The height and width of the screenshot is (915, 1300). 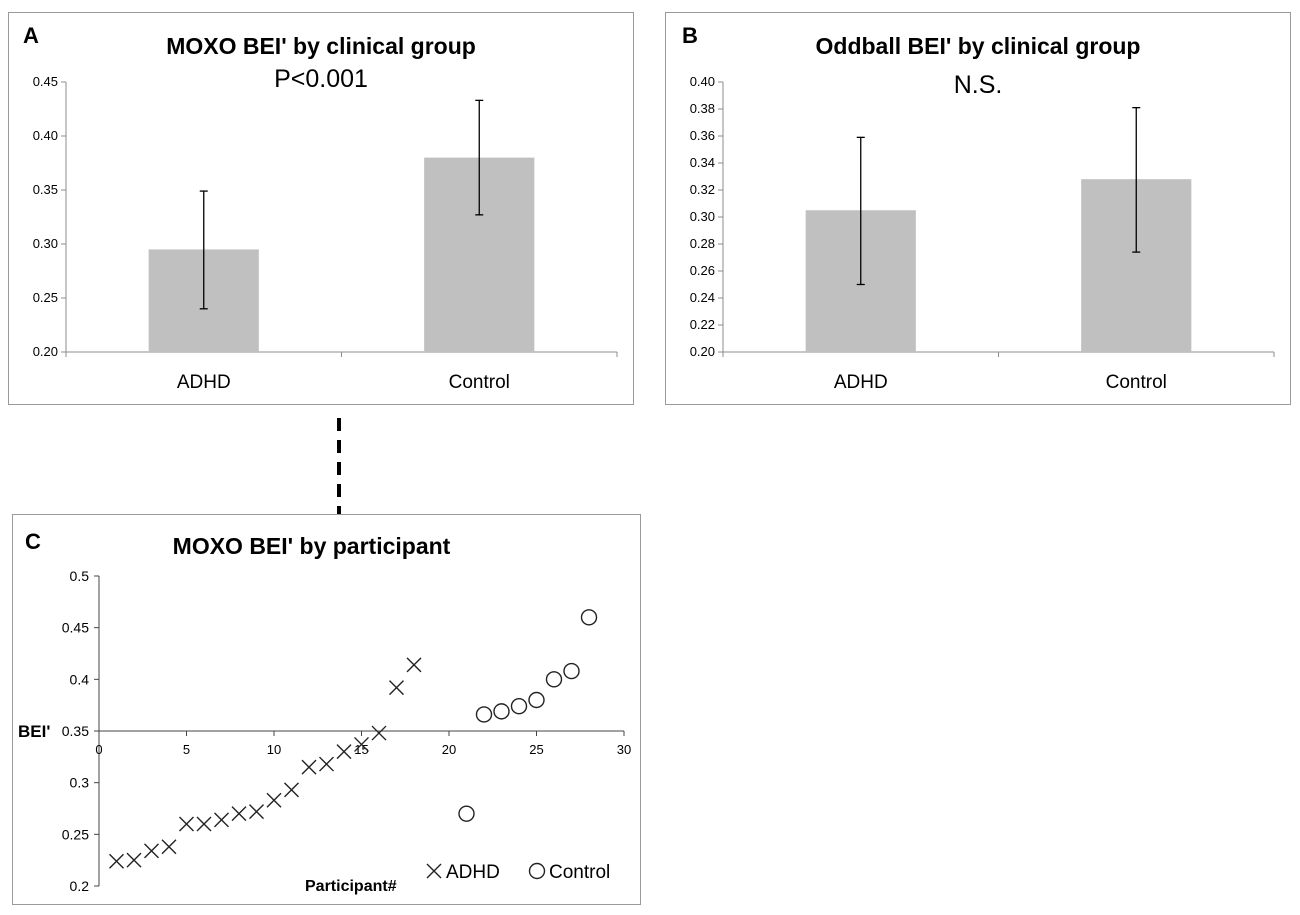 What do you see at coordinates (702, 135) in the screenshot?
I see `y-tick-label: 0.36` at bounding box center [702, 135].